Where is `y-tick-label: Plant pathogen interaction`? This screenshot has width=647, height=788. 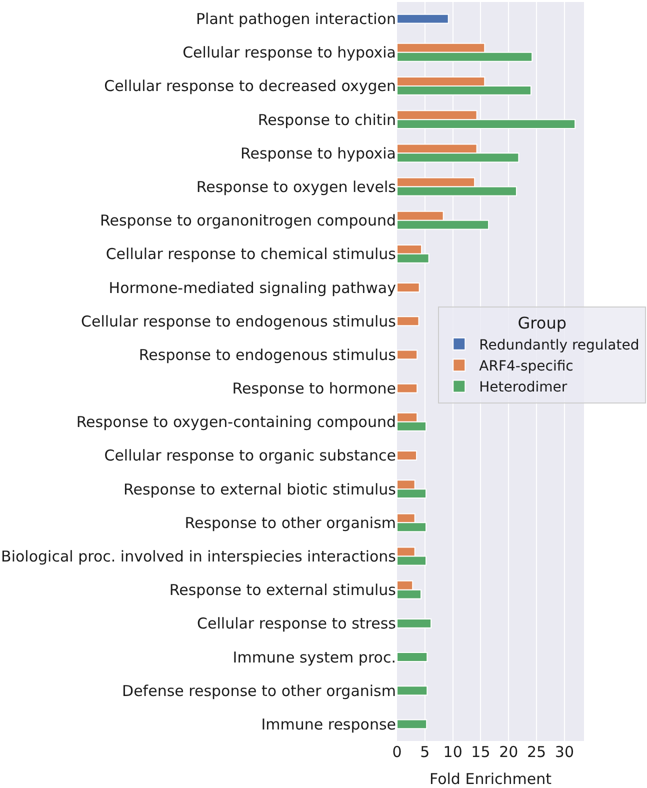
y-tick-label: Plant pathogen interaction is located at coordinates (296, 19).